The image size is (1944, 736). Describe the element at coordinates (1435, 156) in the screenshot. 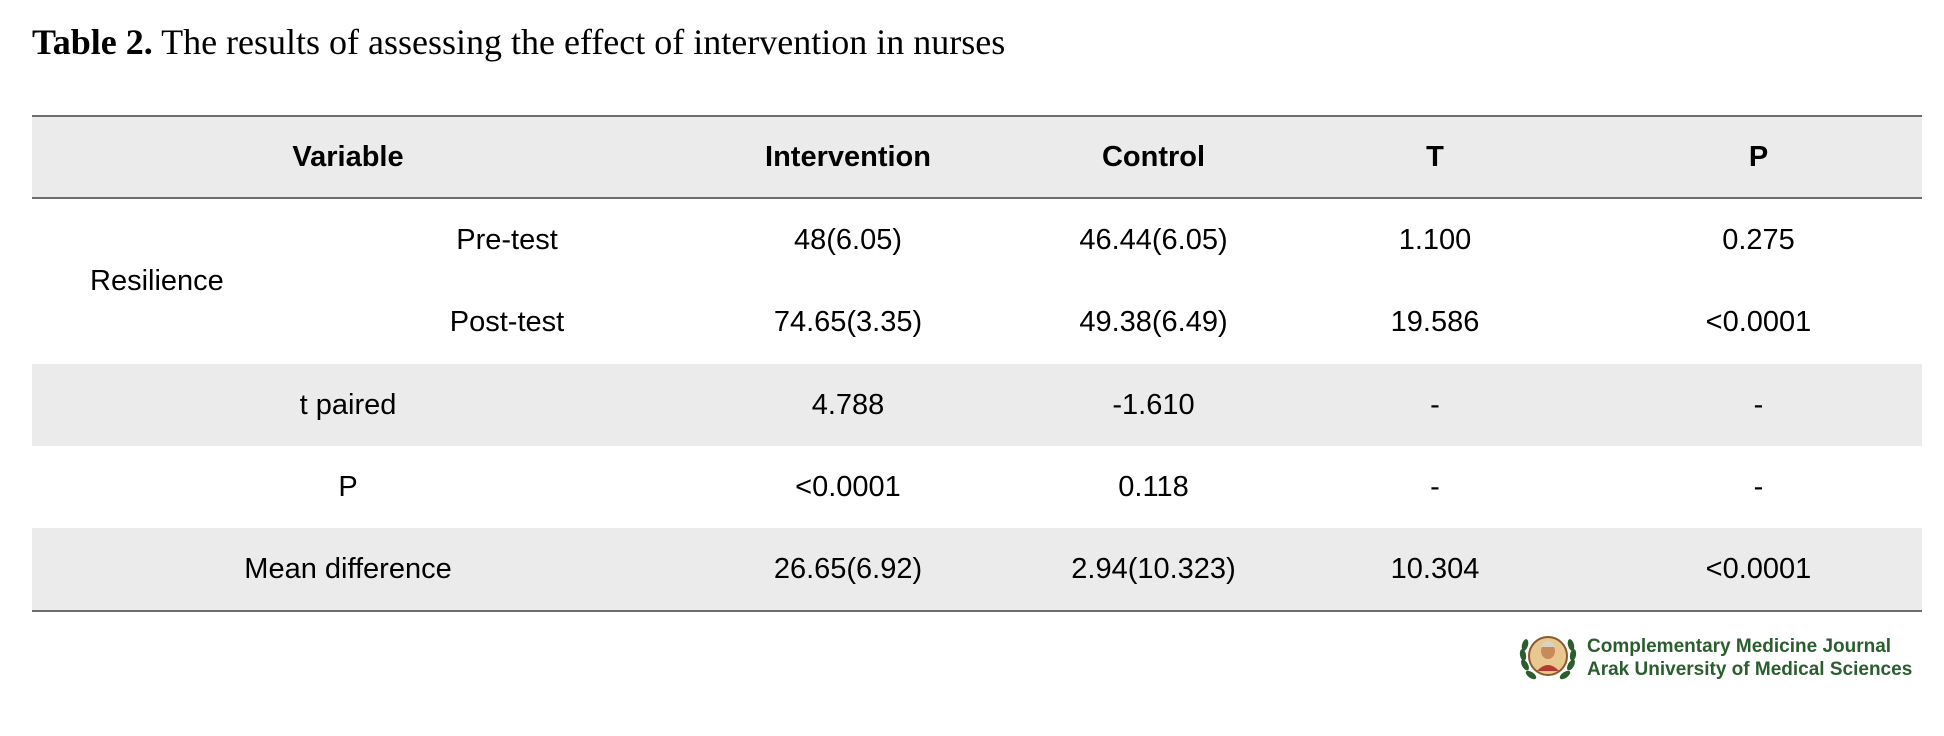

I see `header-t: T` at that location.